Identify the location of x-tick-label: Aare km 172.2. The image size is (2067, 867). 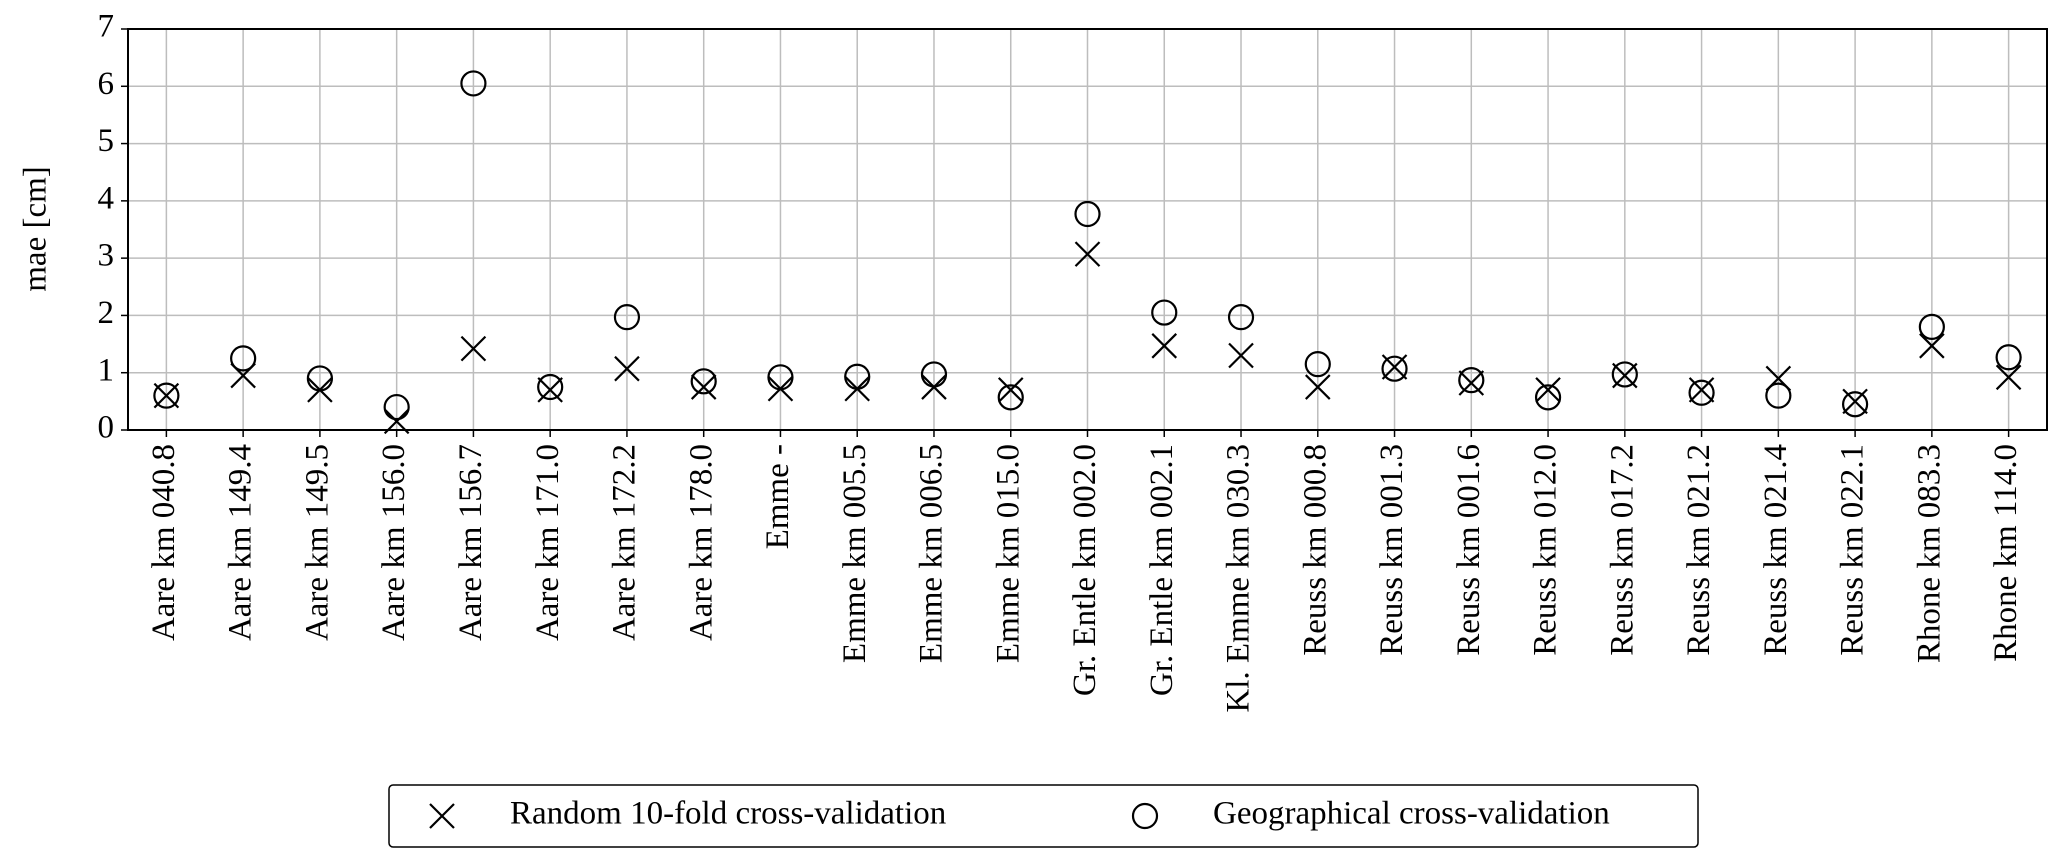
(625, 542).